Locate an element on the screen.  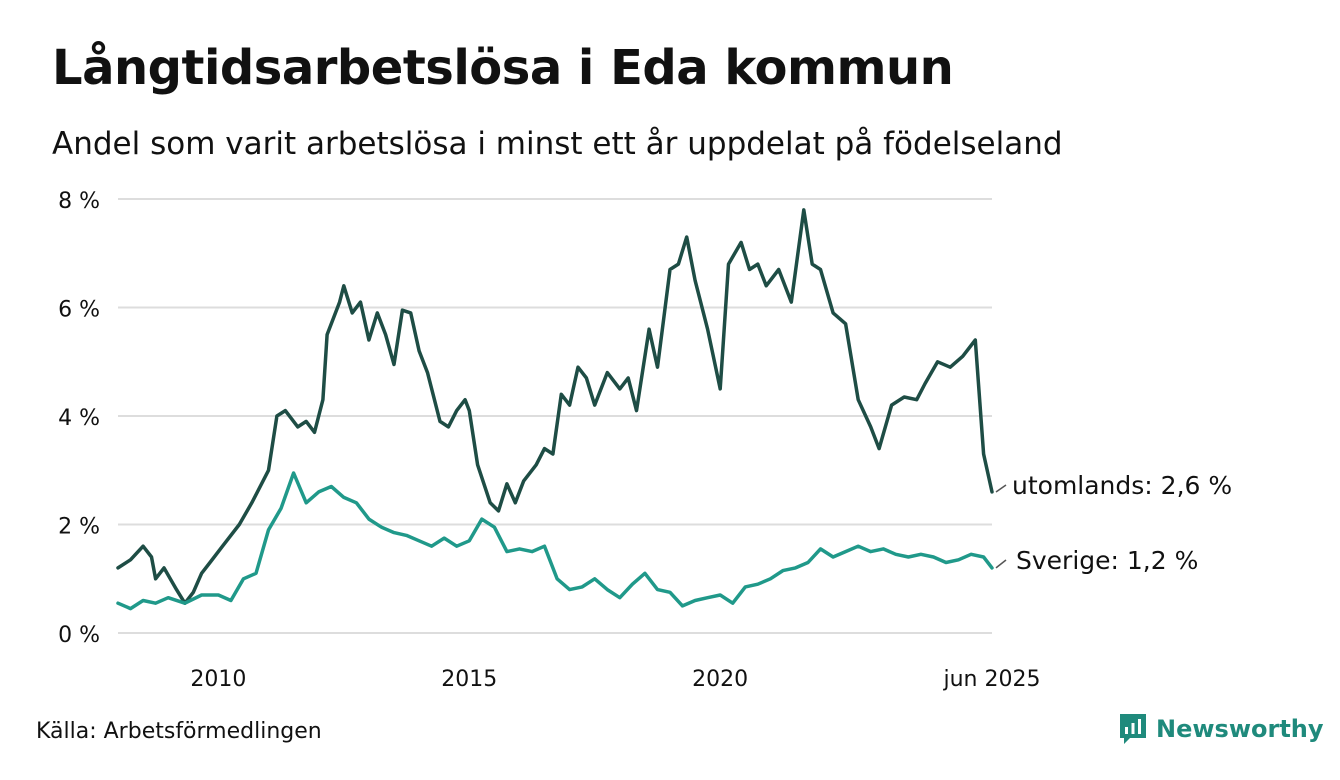
chart-title: Långtidsarbetslösa i Eda kommun is located at coordinates (503, 68).